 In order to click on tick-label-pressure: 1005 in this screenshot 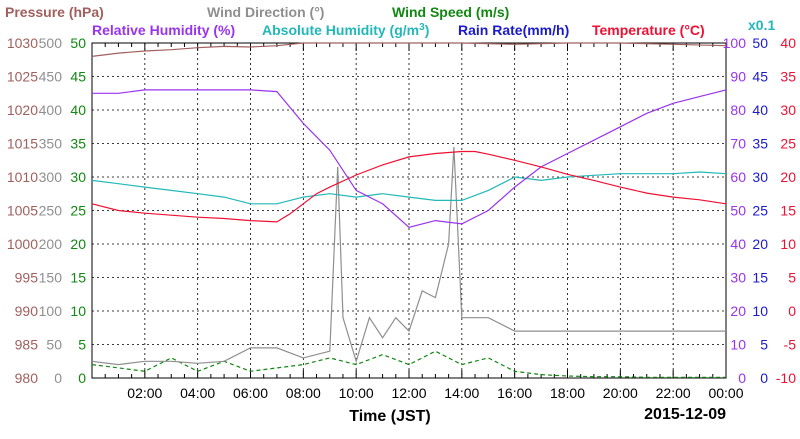, I will do `click(22, 211)`.